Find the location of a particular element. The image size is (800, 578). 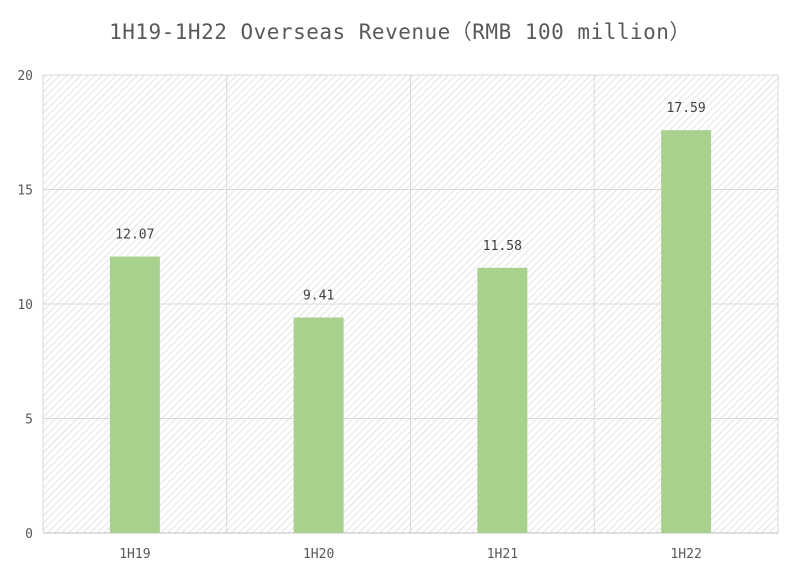

y-tick-label: 10 is located at coordinates (25, 305).